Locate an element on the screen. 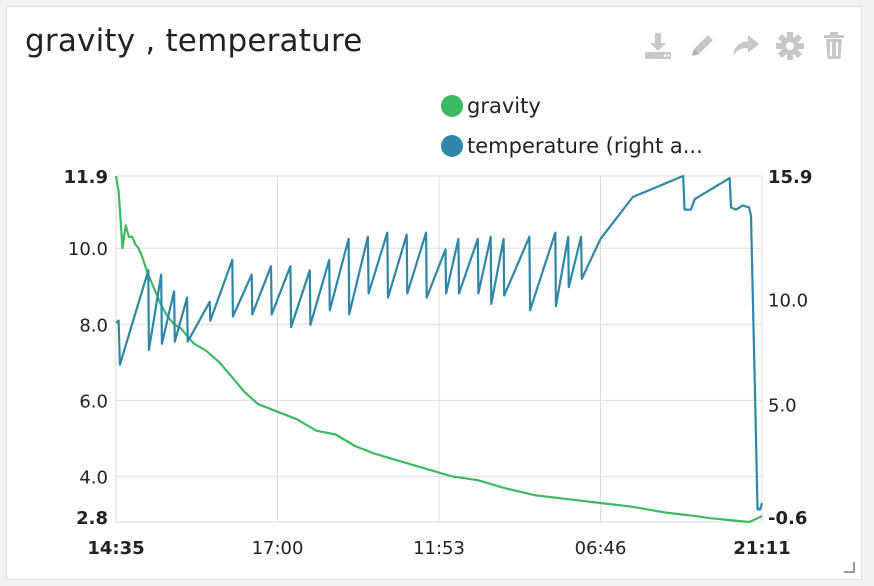  legend-swatch-temperature is located at coordinates (452, 146).